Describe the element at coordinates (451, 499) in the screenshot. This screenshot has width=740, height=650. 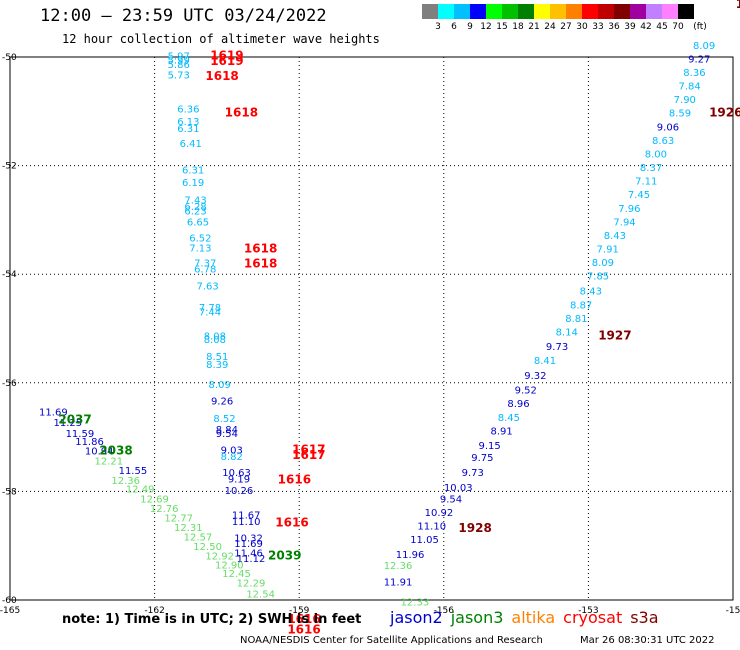
I see `data-point: 9.54` at that location.